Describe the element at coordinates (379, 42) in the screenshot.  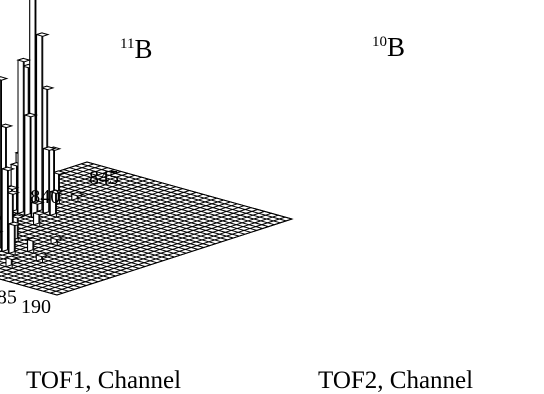
I see `peak-label-10b-sup: 10` at that location.